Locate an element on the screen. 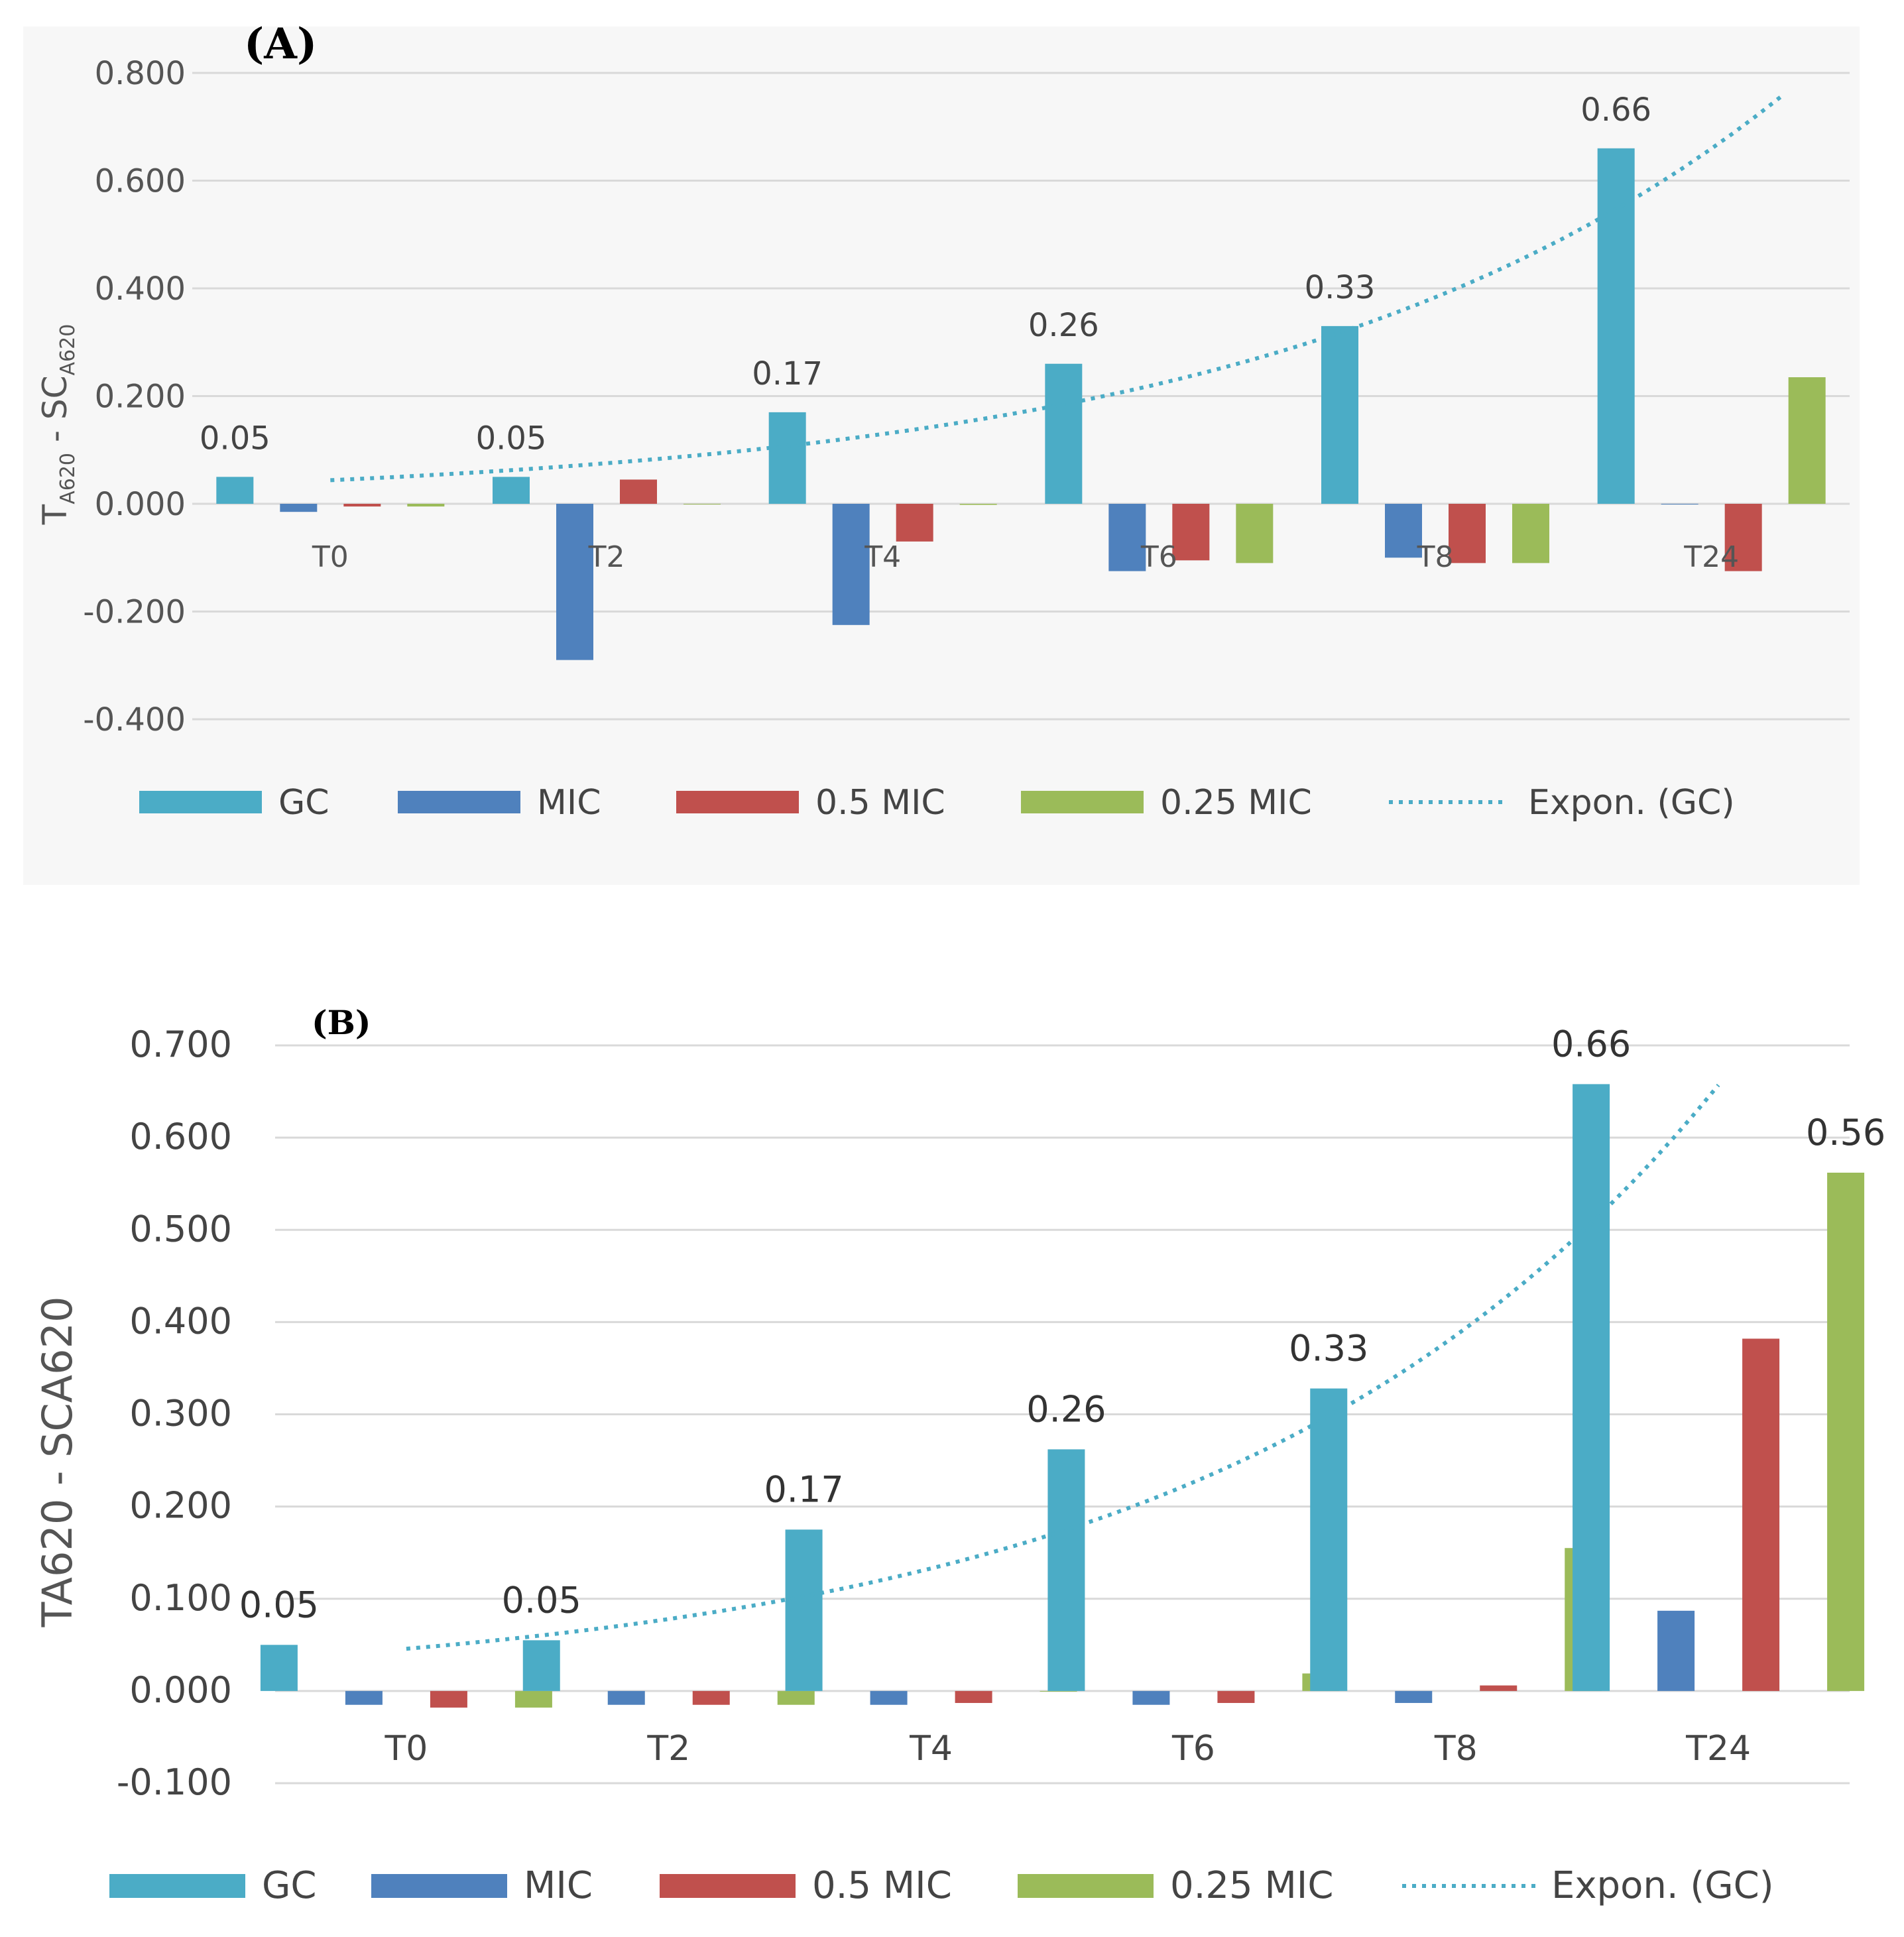 This screenshot has width=1904, height=1937. panel-a-category-labels: T0 T2 T4 T6 T8 T24 is located at coordinates (1025, 557).